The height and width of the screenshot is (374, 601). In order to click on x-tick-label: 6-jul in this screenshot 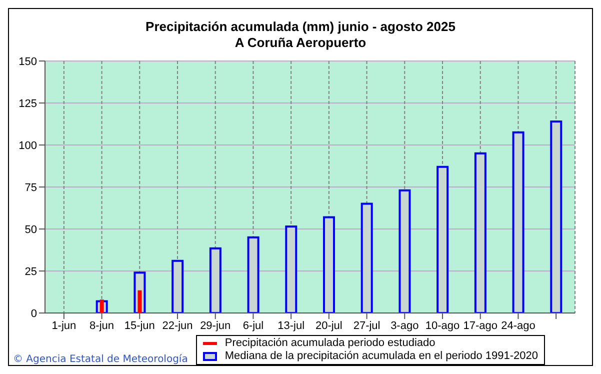, I will do `click(253, 326)`.